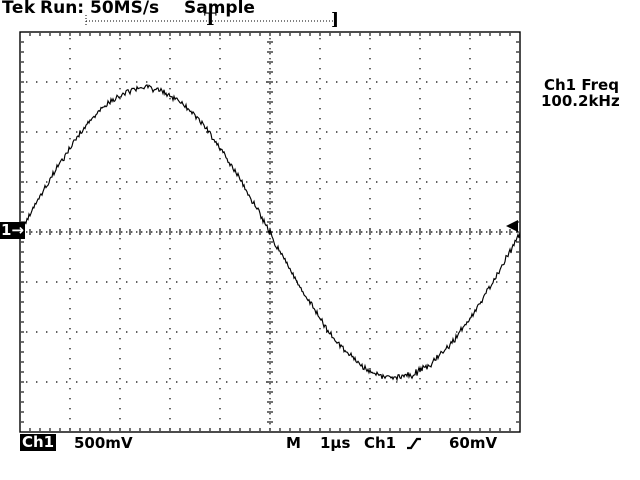 Image resolution: width=640 pixels, height=480 pixels. What do you see at coordinates (38, 442) in the screenshot?
I see `channel1-badge: Ch1` at bounding box center [38, 442].